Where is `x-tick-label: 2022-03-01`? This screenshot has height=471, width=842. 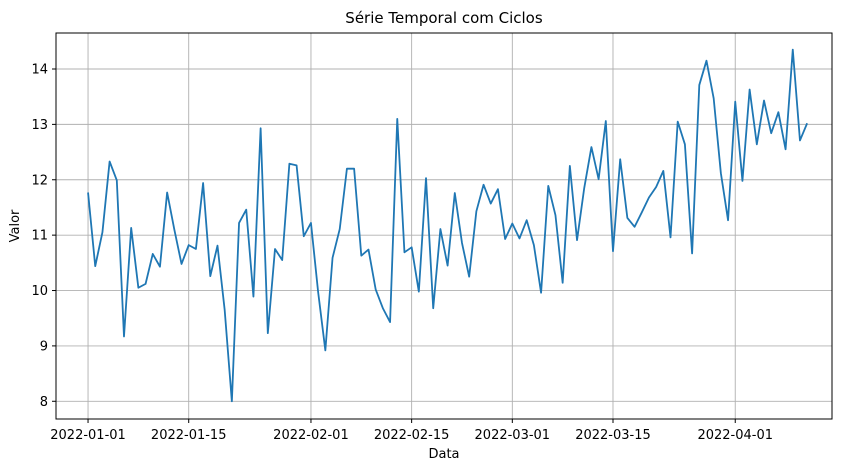 x-tick-label: 2022-03-01 is located at coordinates (513, 435).